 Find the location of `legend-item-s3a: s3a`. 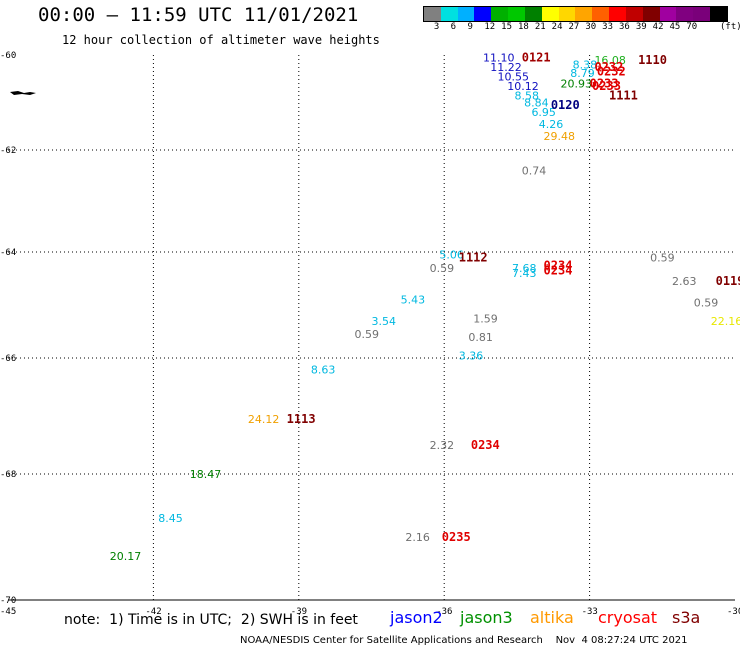

legend-item-s3a: s3a is located at coordinates (686, 617).